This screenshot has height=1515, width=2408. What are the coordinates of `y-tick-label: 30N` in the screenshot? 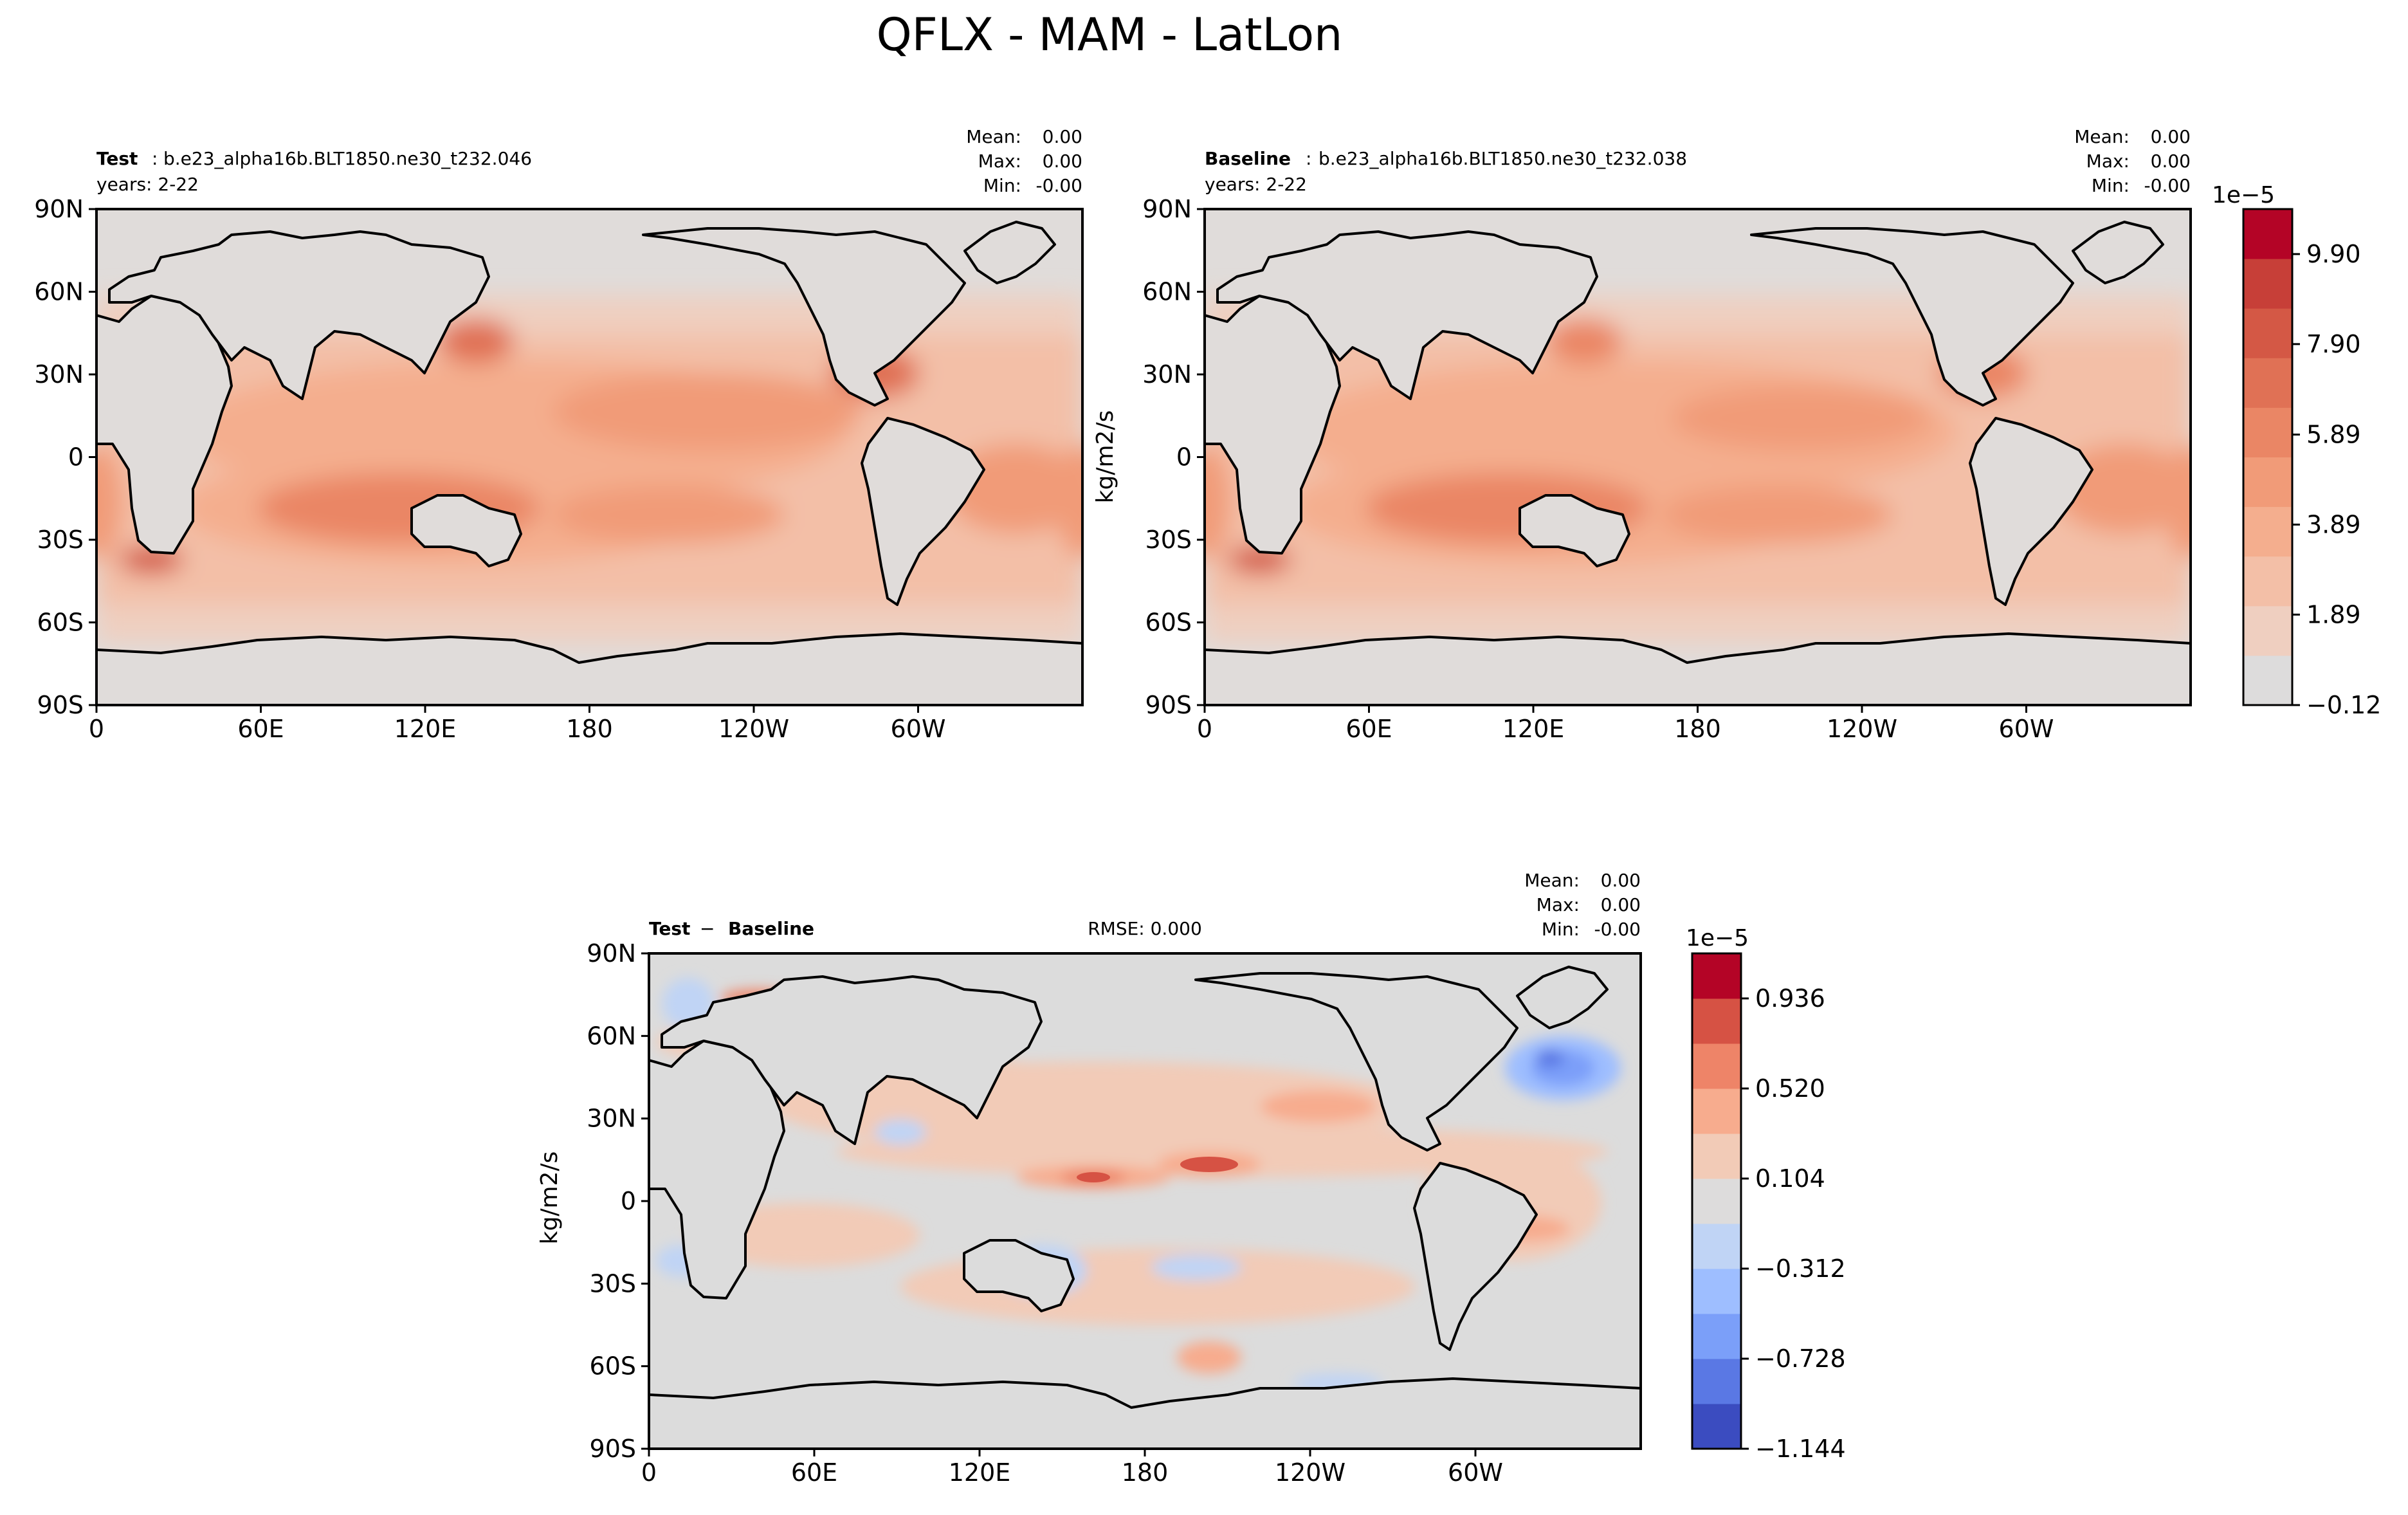 It's located at (611, 1119).